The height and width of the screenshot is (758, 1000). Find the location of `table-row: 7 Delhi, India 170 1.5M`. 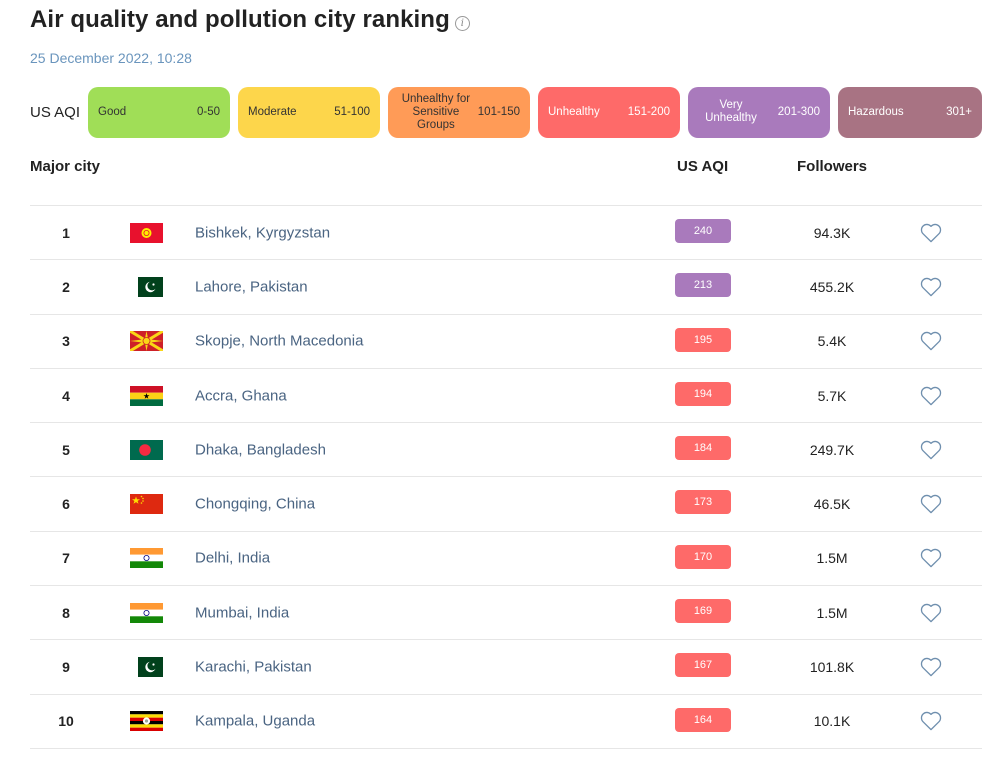

table-row: 7 Delhi, India 170 1.5M is located at coordinates (506, 559).